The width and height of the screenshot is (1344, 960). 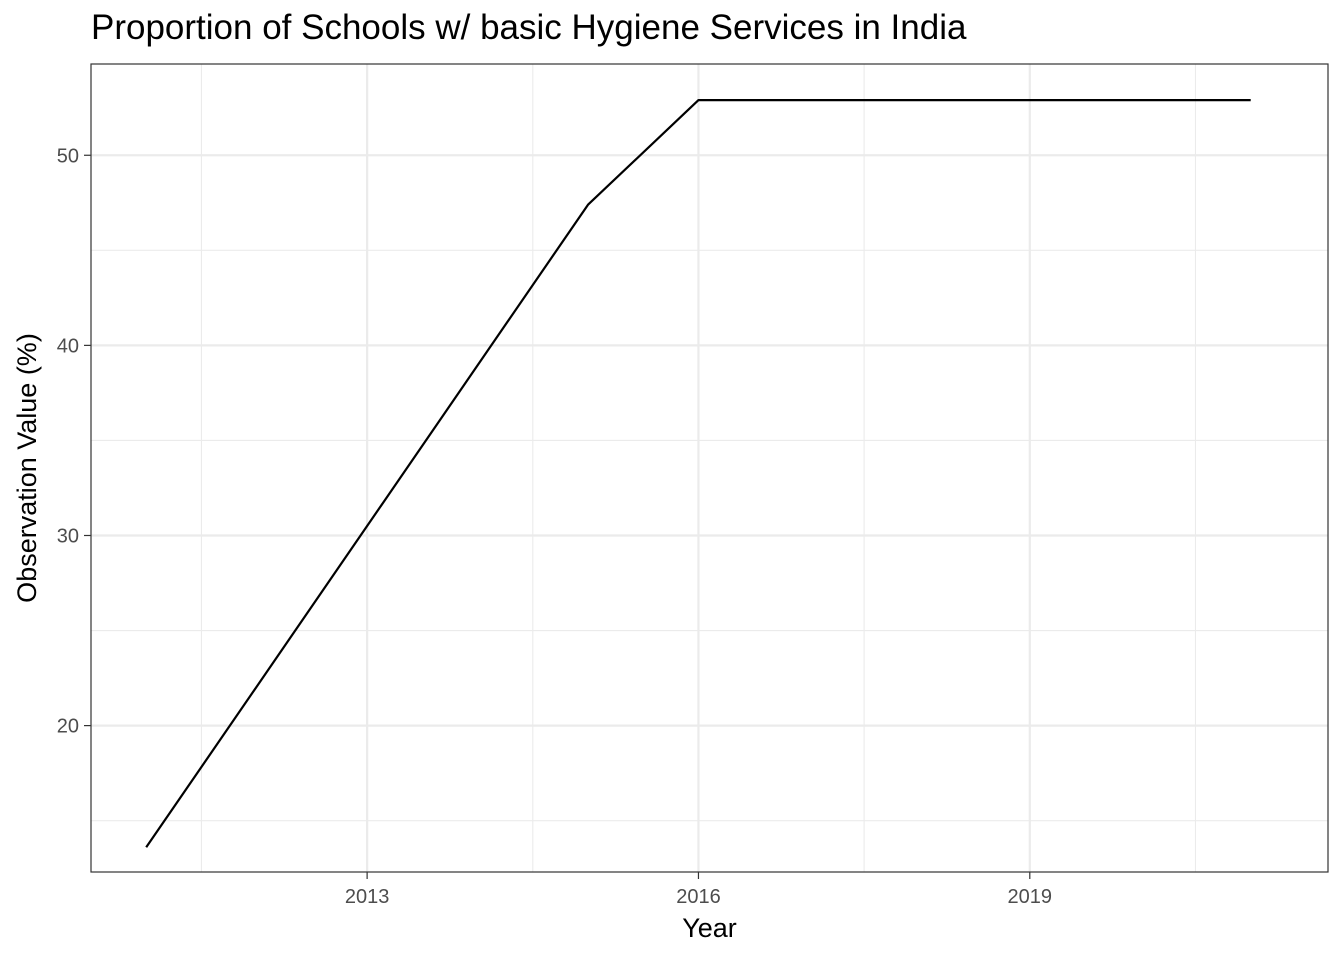 I want to click on x-tick-label: 2016, so click(x=698, y=897).